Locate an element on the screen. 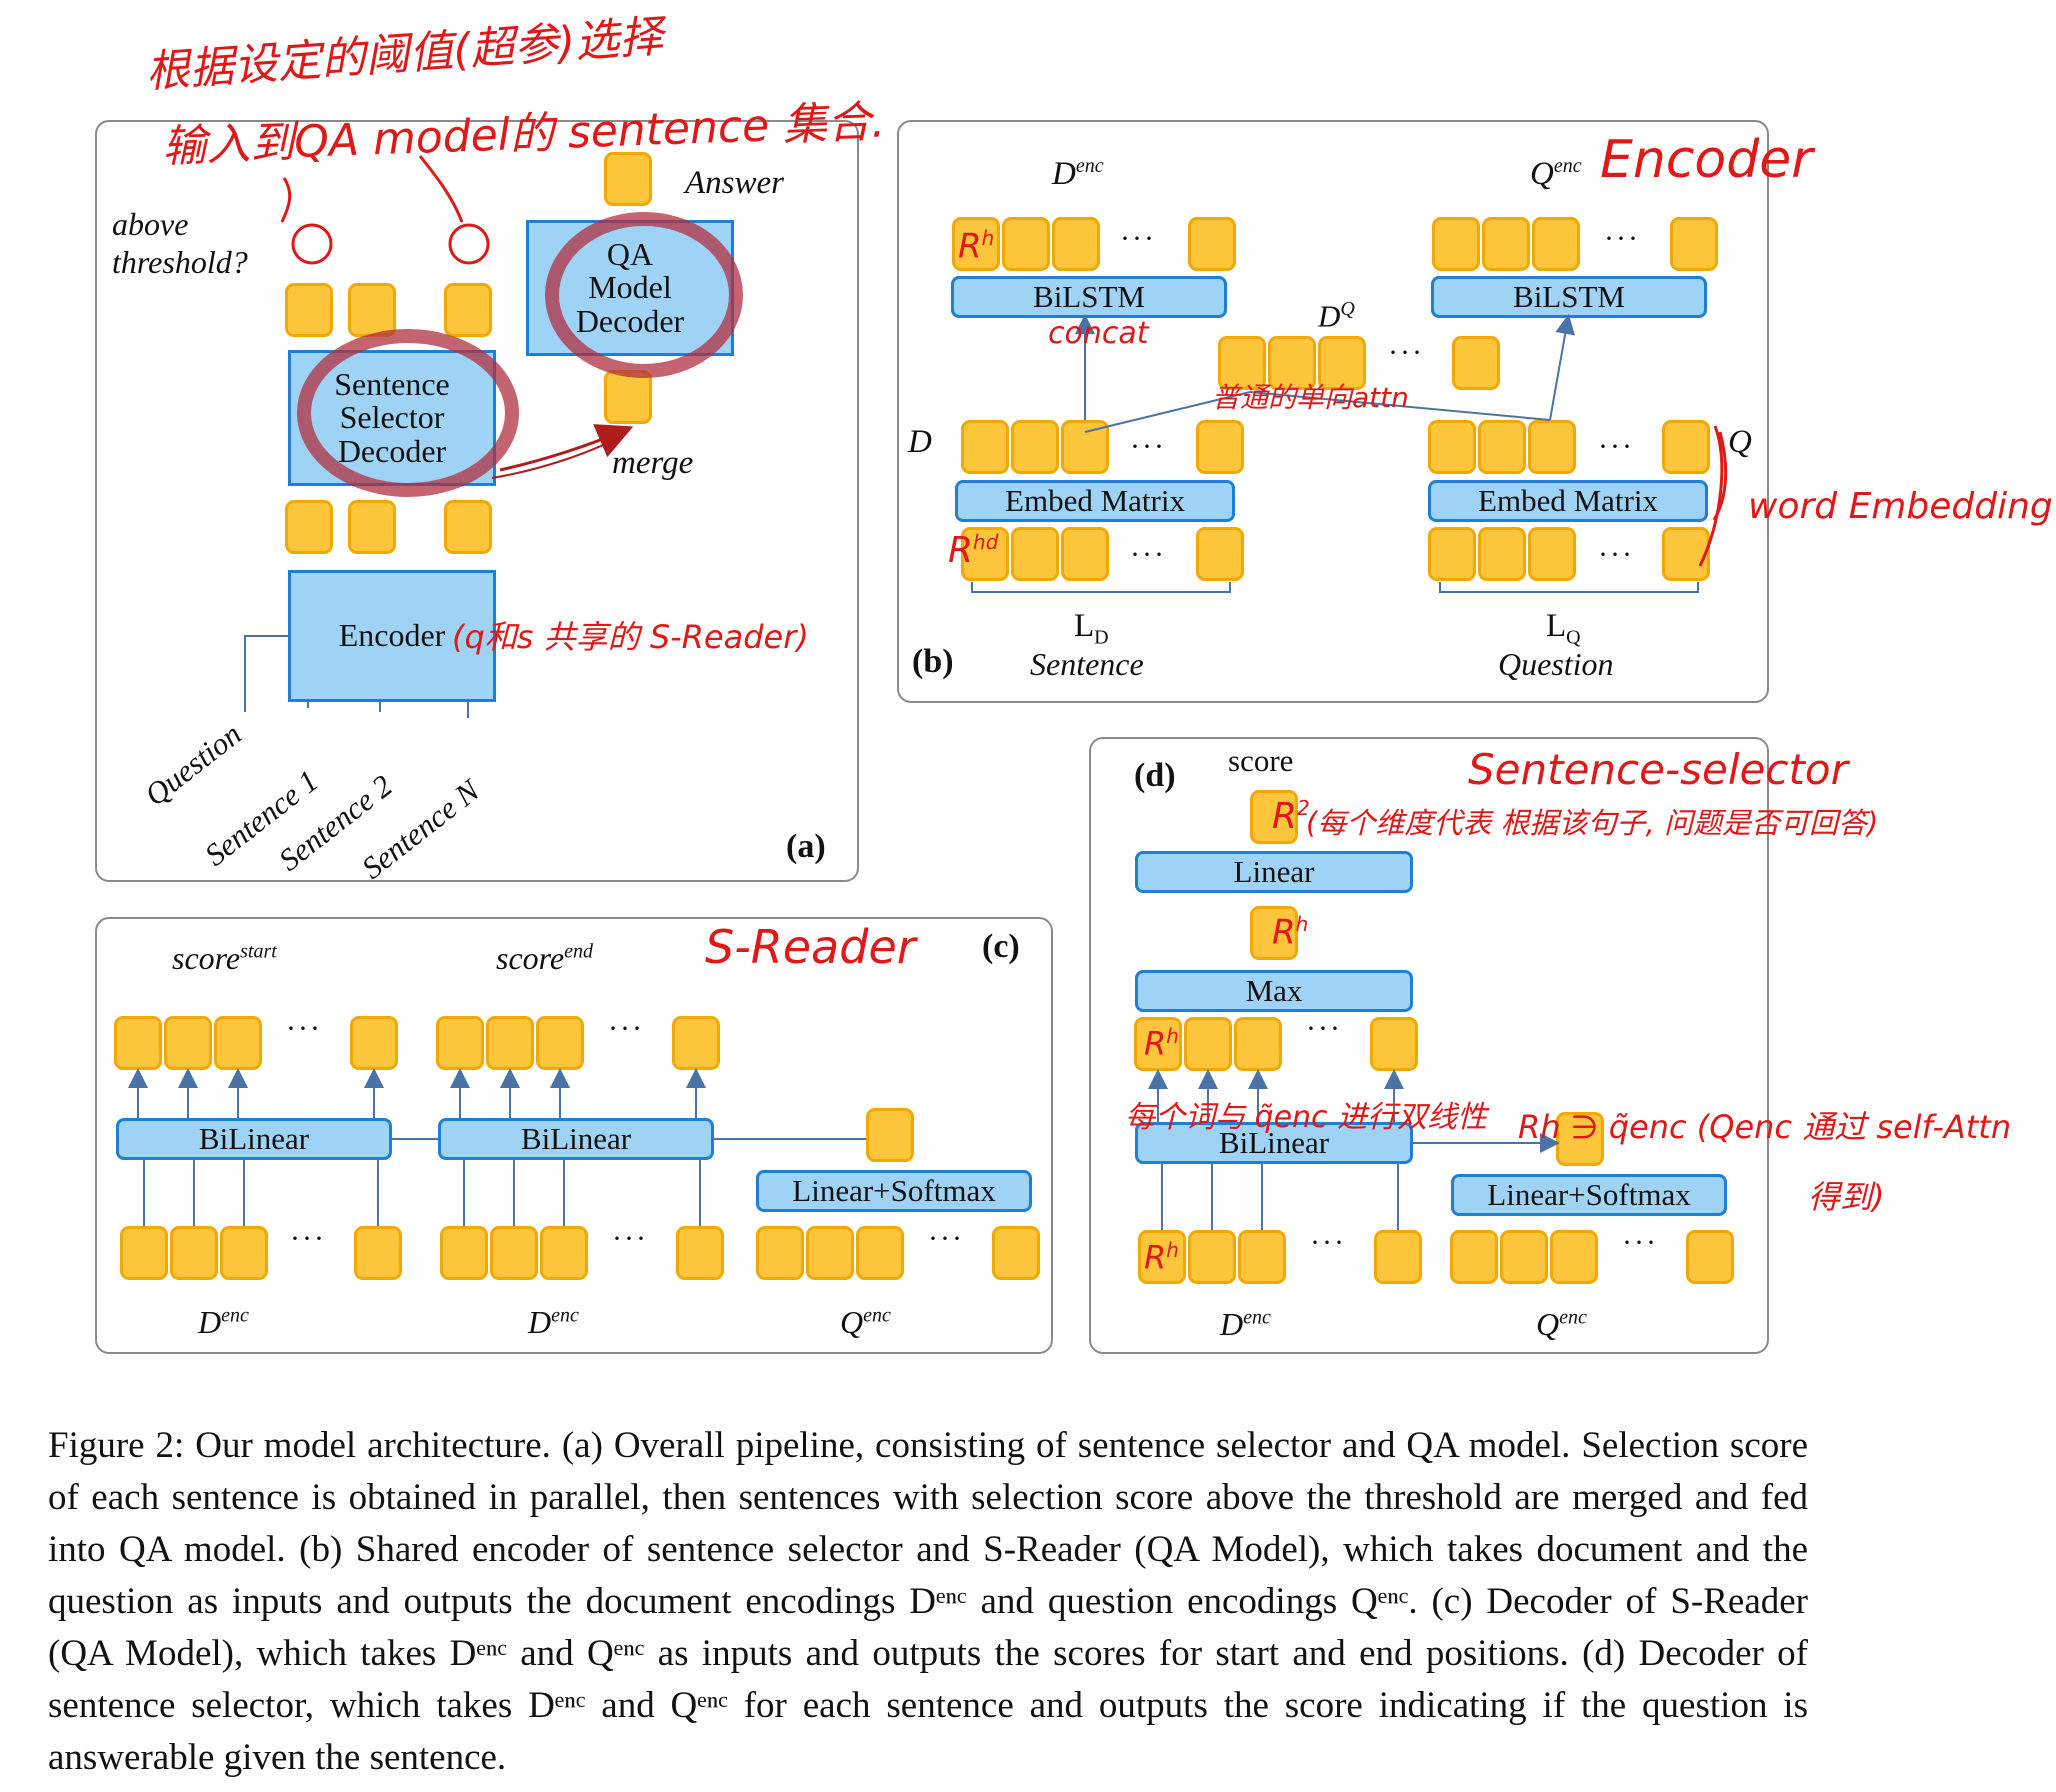  d-q-enc-dots: ··· is located at coordinates (1640, 1242).